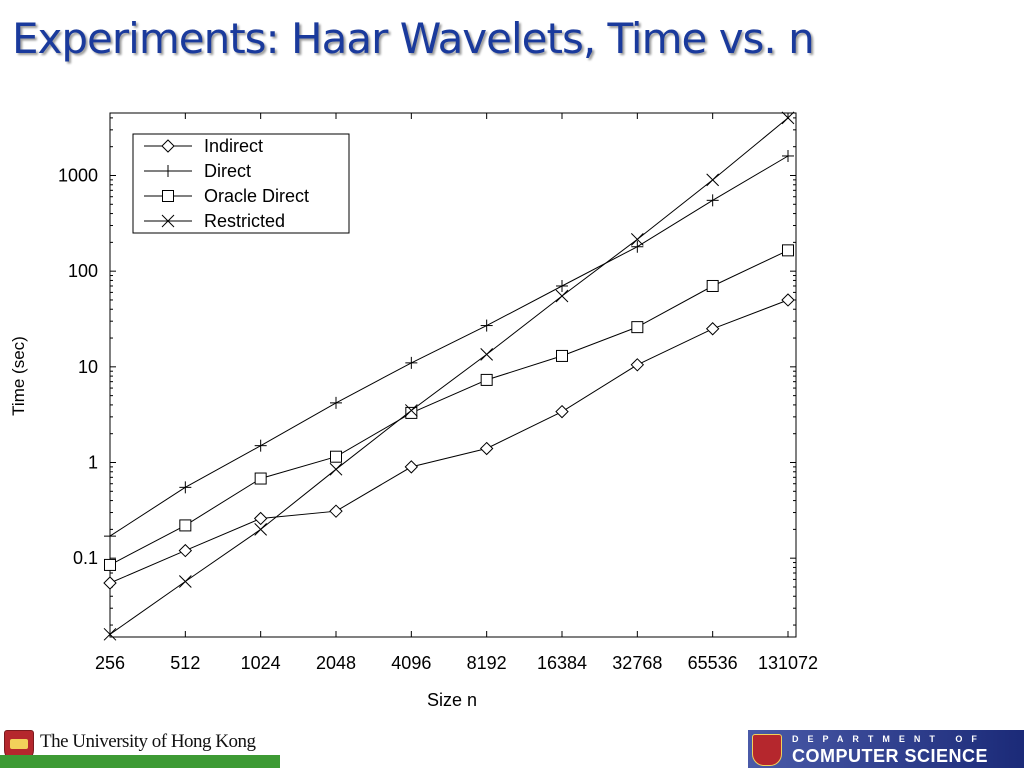 Image resolution: width=1024 pixels, height=768 pixels. I want to click on university-green-bar, so click(140, 761).